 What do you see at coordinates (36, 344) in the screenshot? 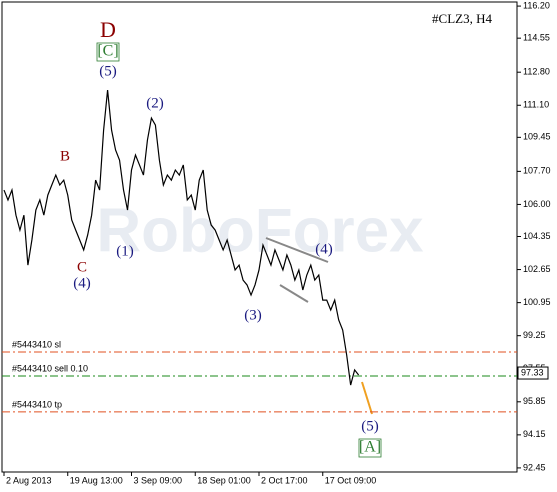
I see `order-label: #5443410 sl` at bounding box center [36, 344].